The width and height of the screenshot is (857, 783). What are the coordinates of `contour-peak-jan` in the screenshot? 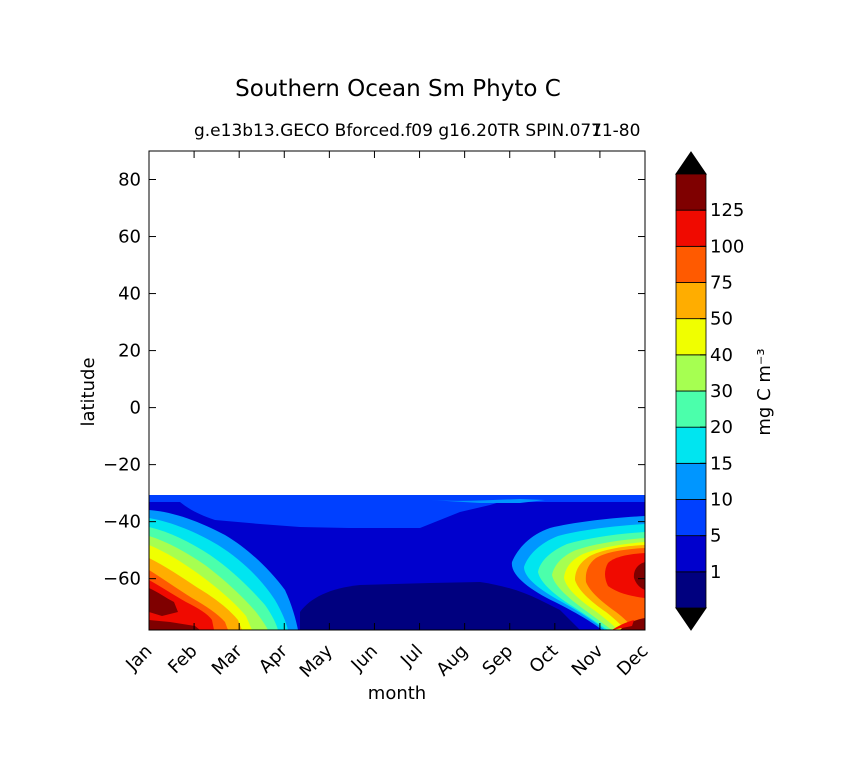 It's located at (163, 602).